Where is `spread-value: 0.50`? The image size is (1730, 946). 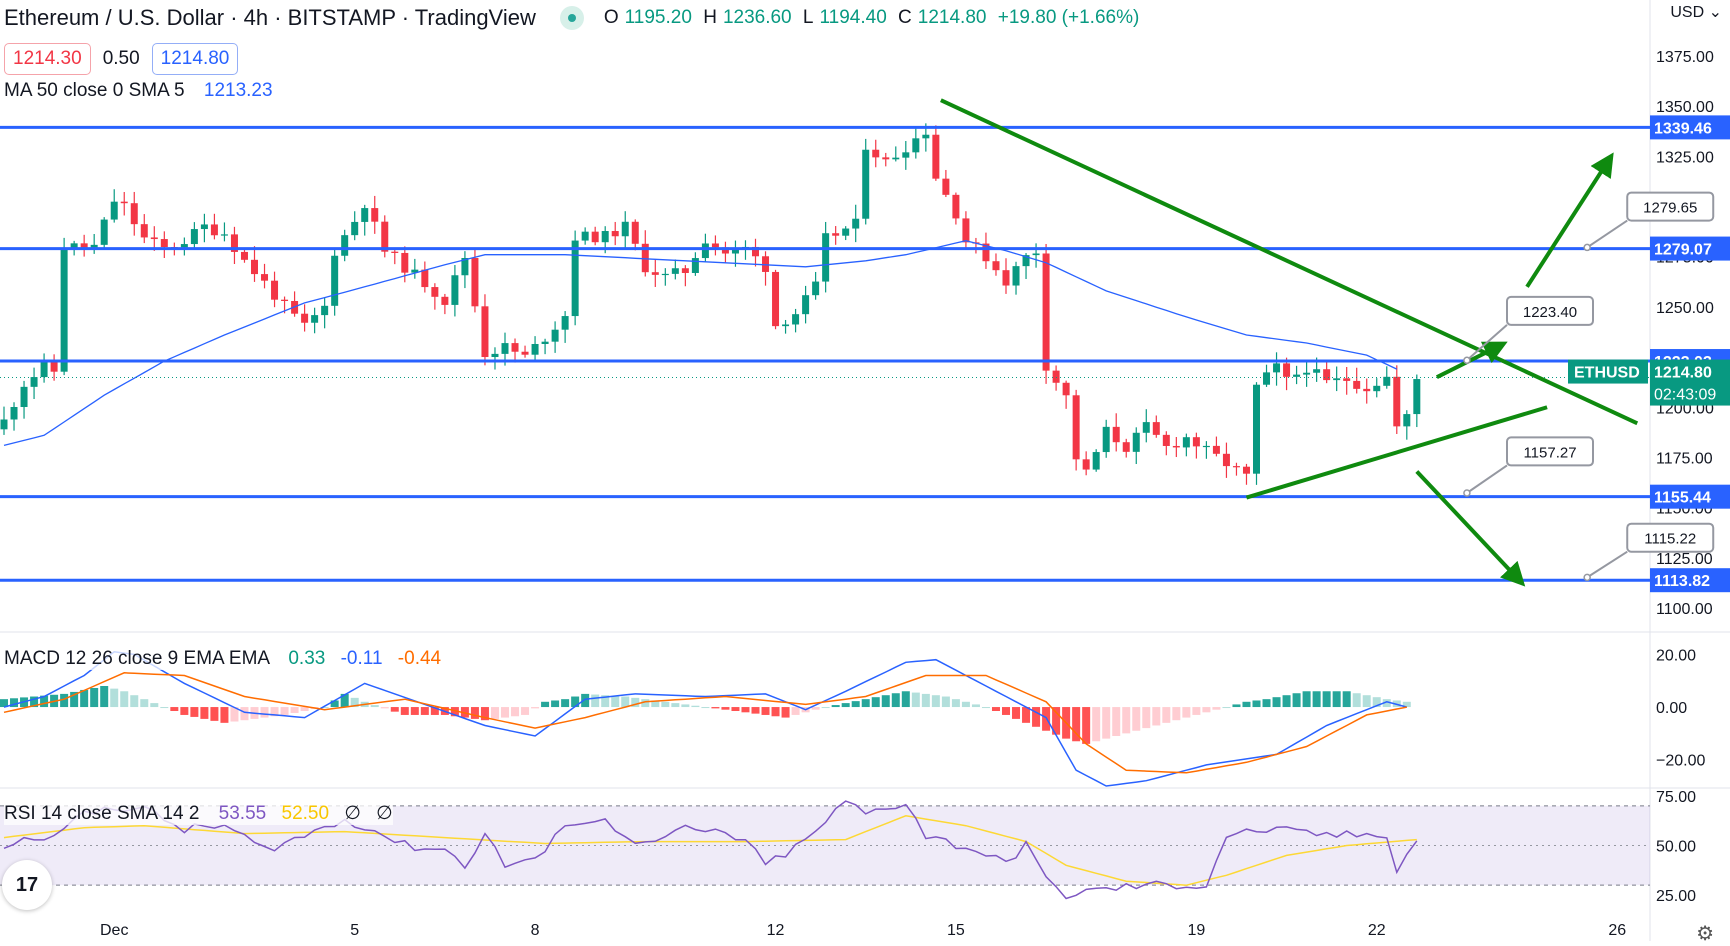 spread-value: 0.50 is located at coordinates (121, 58).